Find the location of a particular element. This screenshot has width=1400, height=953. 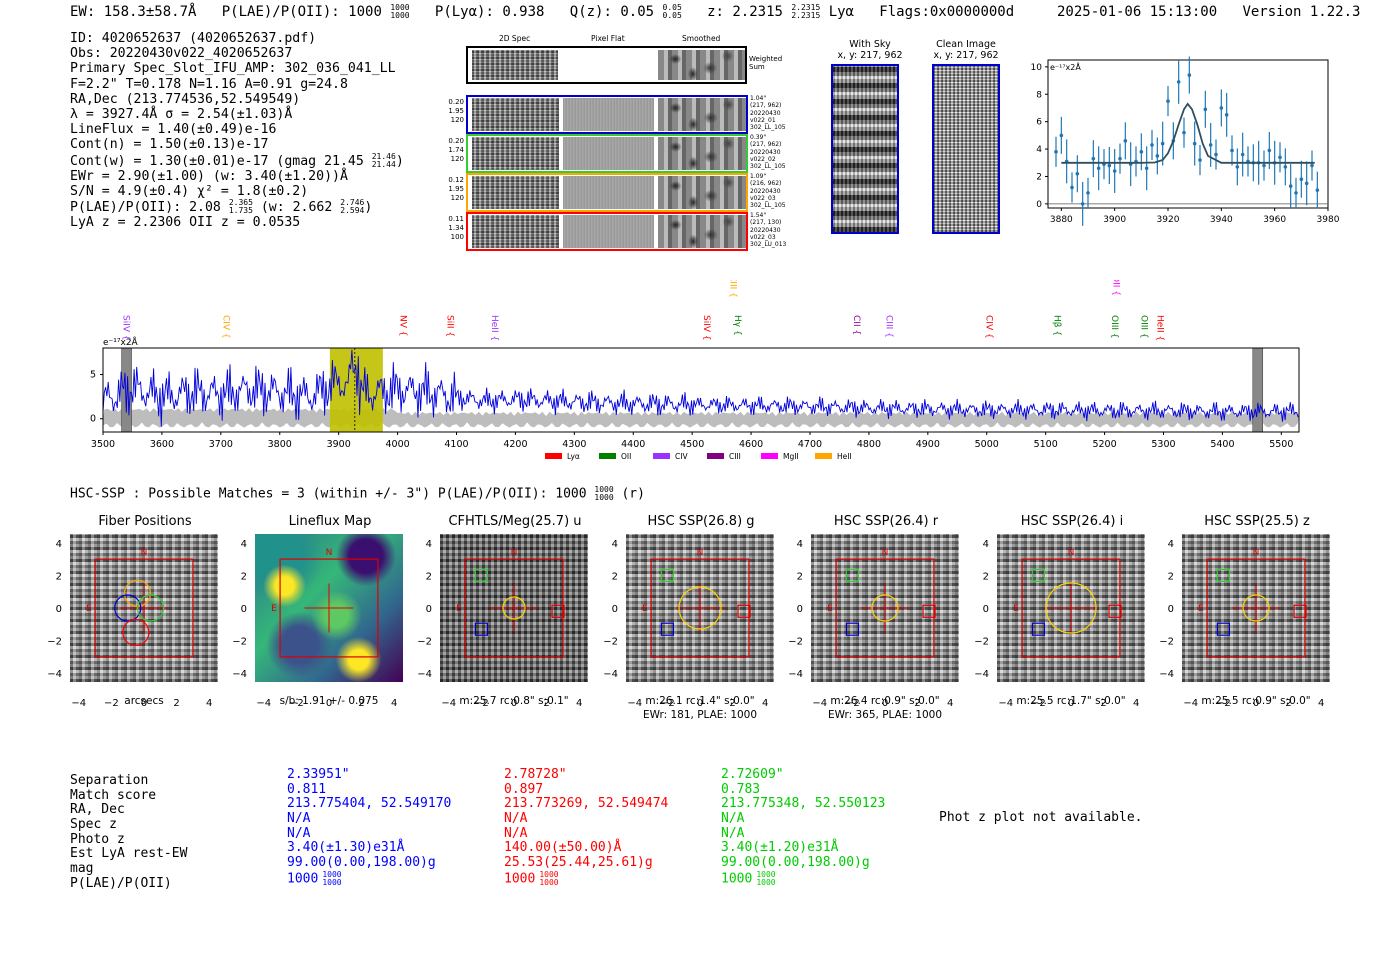

x-tick-label: −4 is located at coordinates (819, 703).